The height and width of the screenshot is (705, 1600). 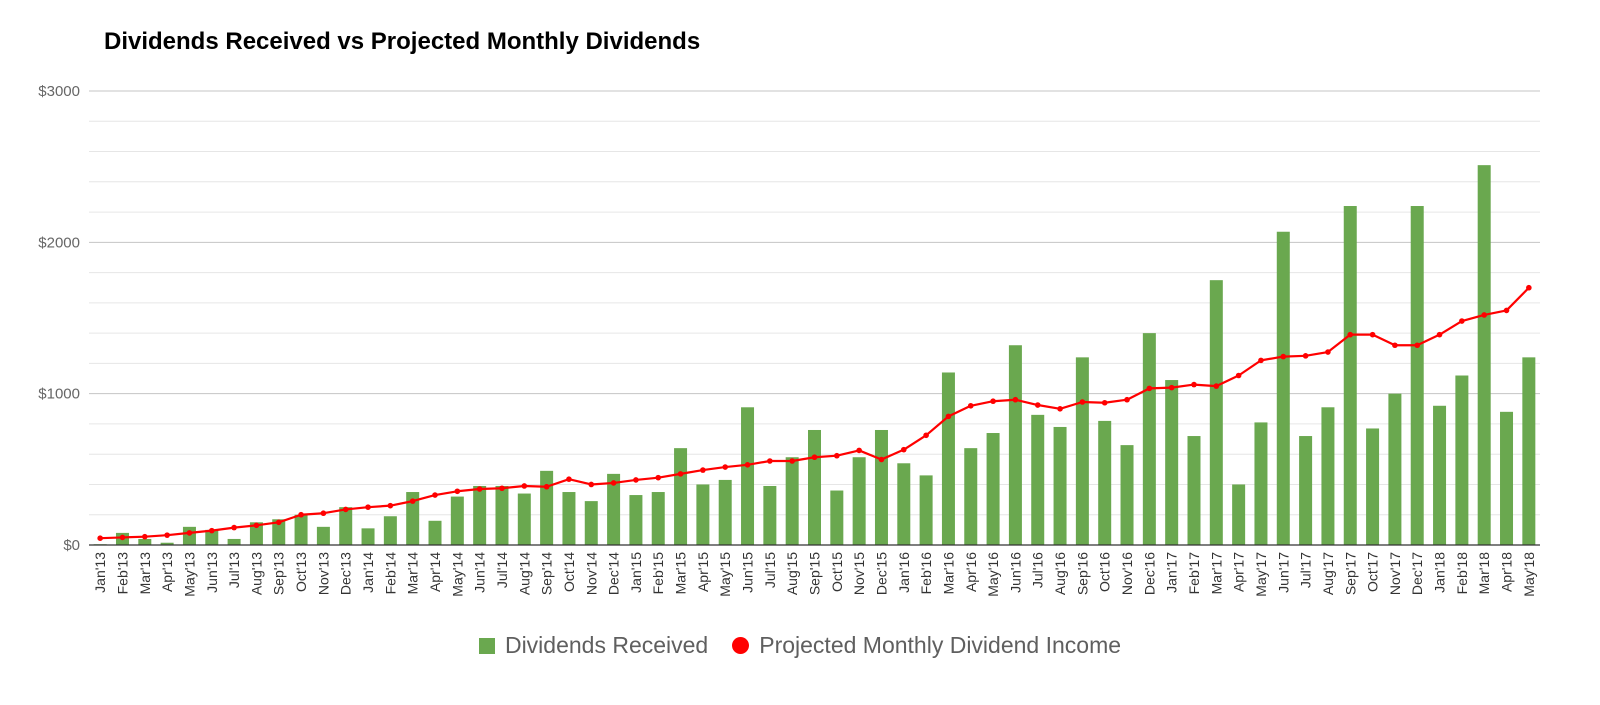 What do you see at coordinates (569, 572) in the screenshot?
I see `x-tick-label: Oct'14` at bounding box center [569, 572].